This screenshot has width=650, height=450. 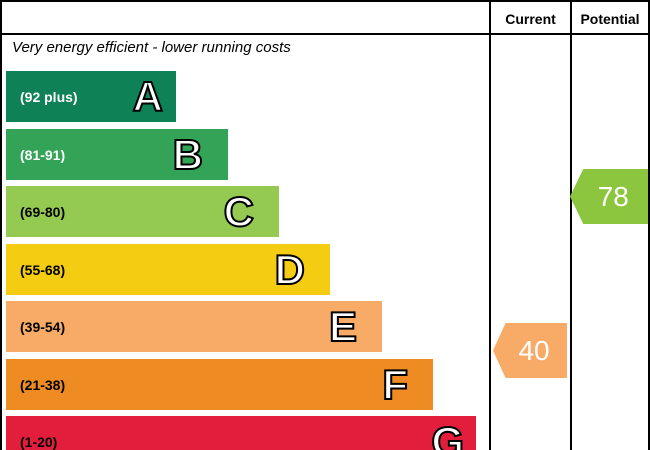 I want to click on band-letter: C, so click(x=239, y=211).